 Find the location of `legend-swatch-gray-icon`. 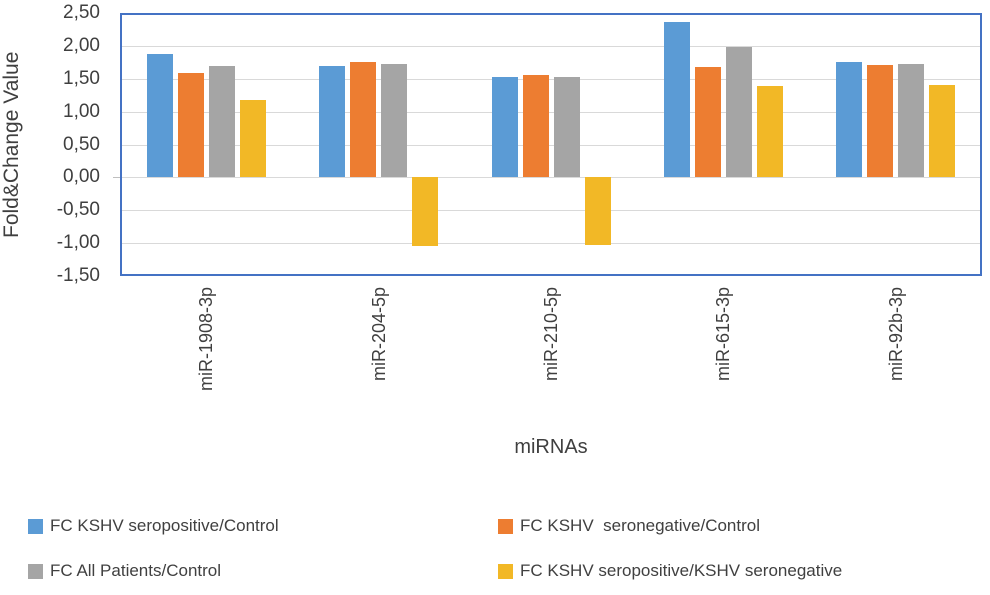

legend-swatch-gray-icon is located at coordinates (35, 571).